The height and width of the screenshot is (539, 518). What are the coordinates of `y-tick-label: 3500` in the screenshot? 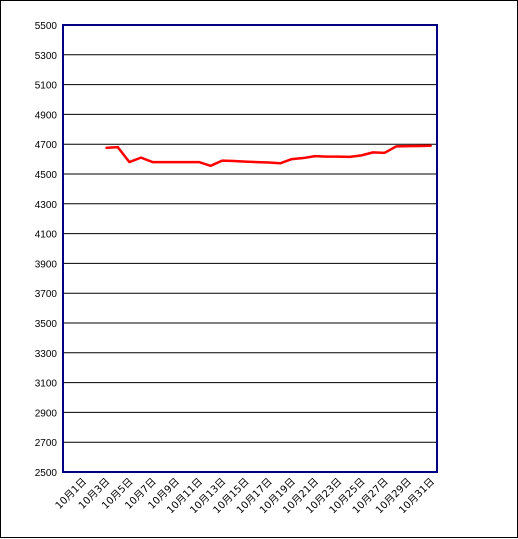 It's located at (46, 324).